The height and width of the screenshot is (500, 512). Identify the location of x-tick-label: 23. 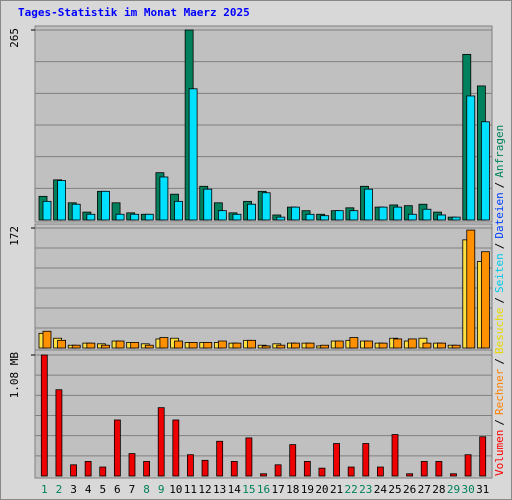
(365, 489).